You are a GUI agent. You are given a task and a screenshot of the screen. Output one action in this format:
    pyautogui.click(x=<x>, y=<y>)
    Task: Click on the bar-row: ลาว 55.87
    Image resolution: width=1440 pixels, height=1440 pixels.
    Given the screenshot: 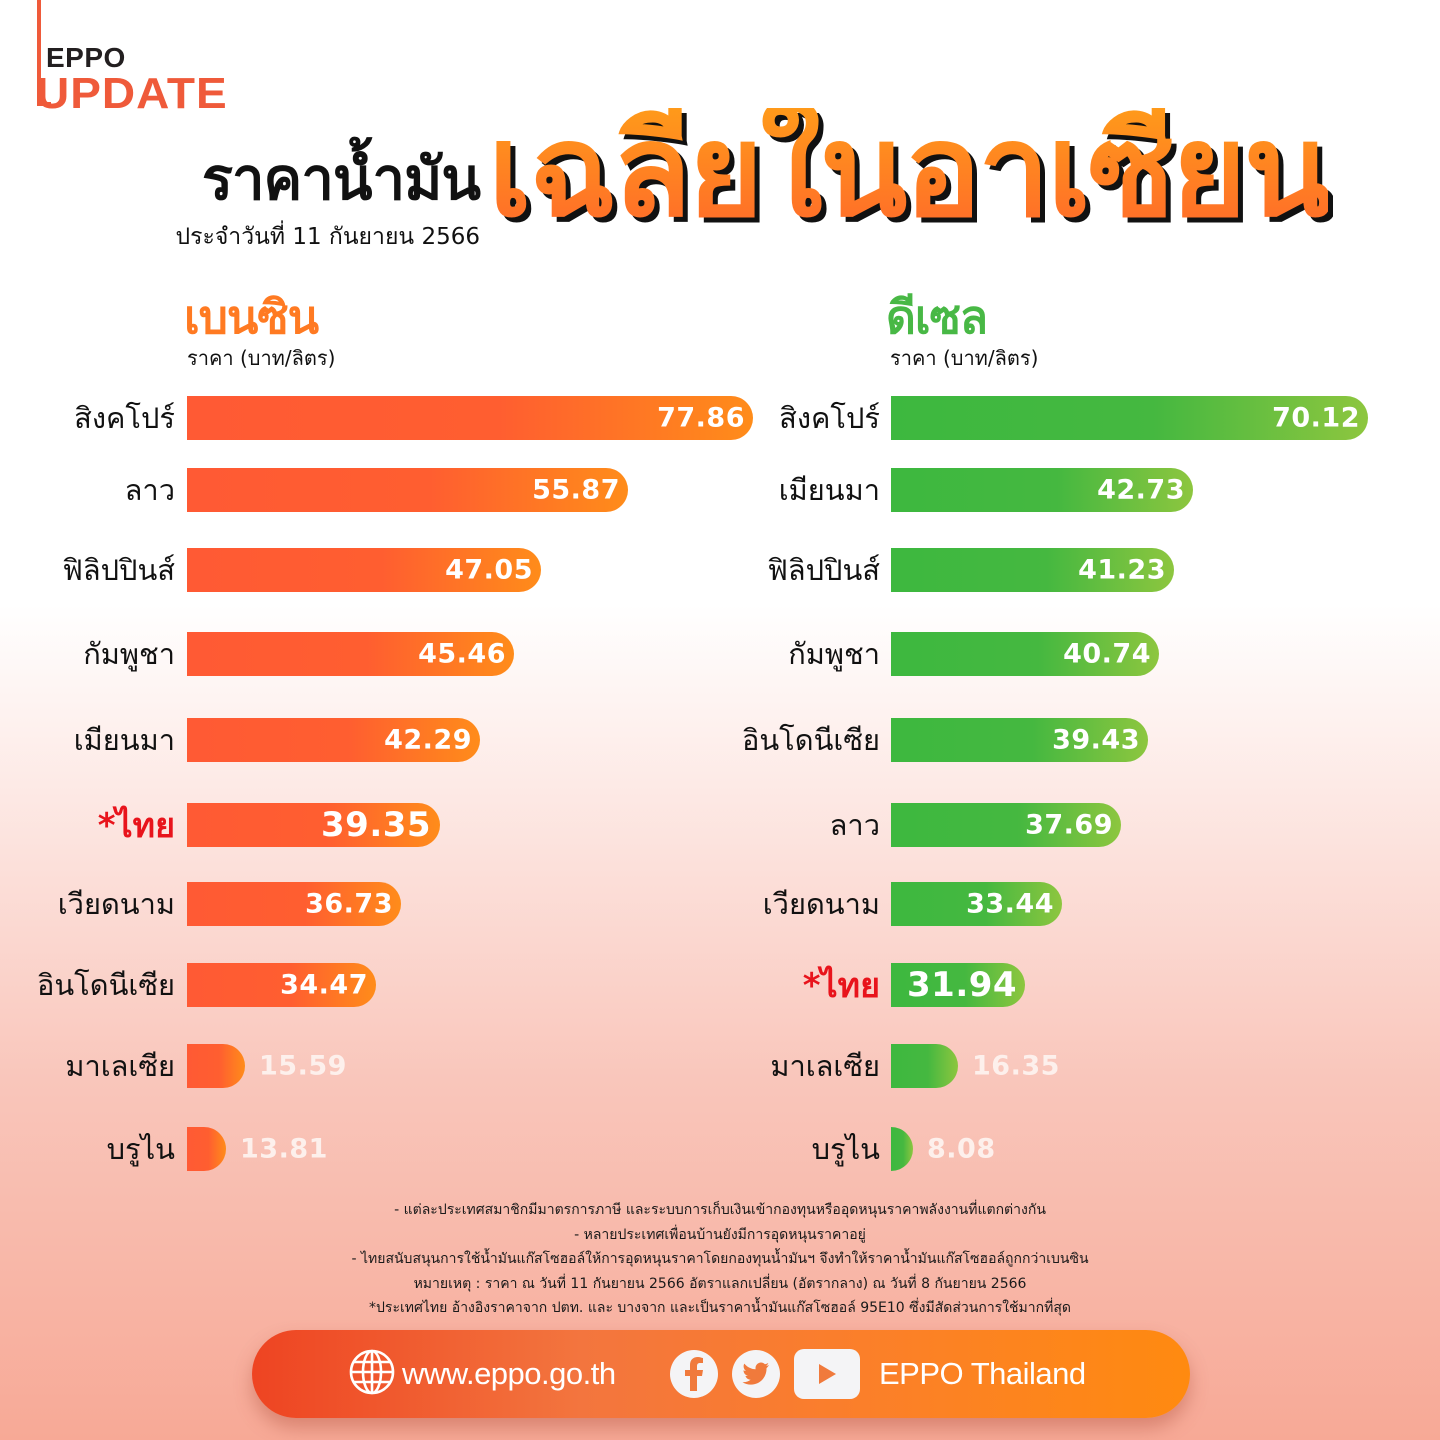 What is the action you would take?
    pyautogui.click(x=720, y=490)
    